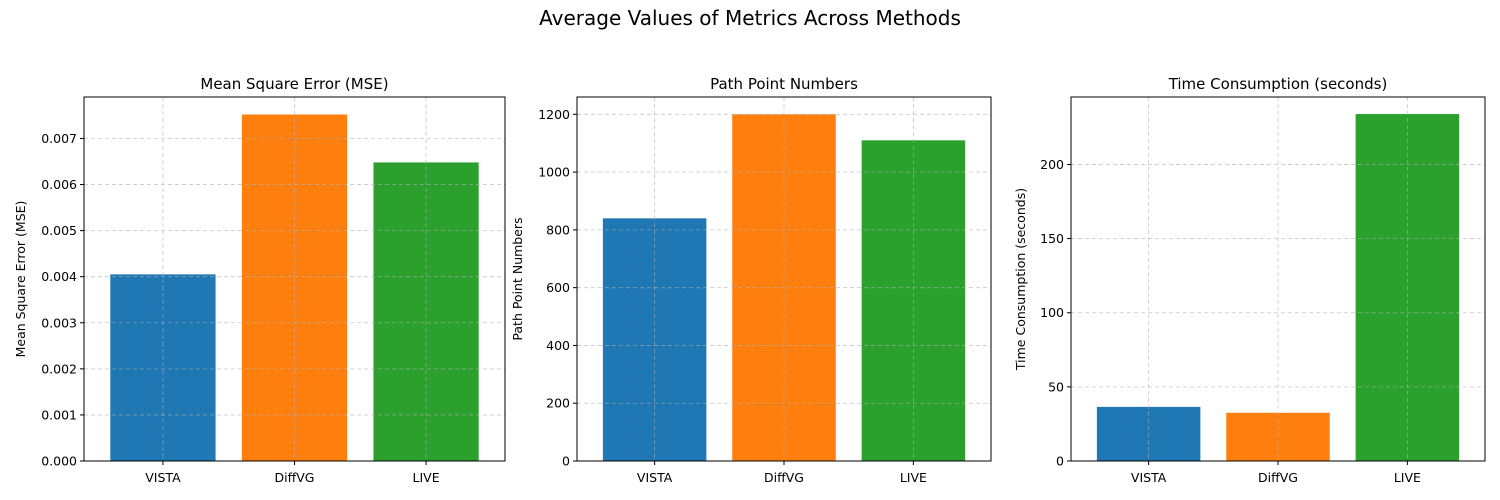 This screenshot has width=1500, height=500. What do you see at coordinates (59, 414) in the screenshot?
I see `y-tick-label: 0.001` at bounding box center [59, 414].